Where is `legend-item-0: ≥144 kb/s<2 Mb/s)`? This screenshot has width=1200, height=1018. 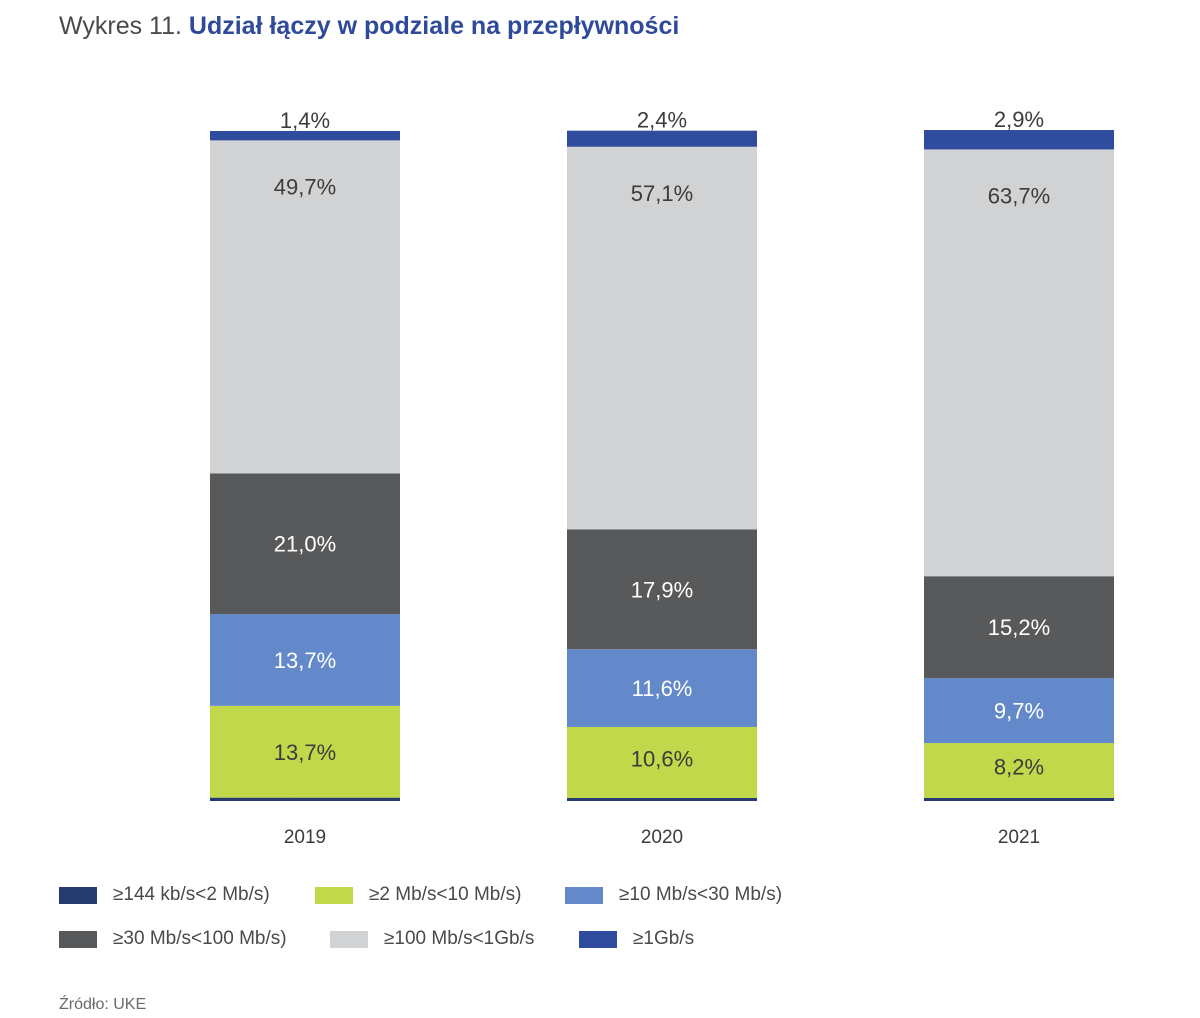 legend-item-0: ≥144 kb/s<2 Mb/s) is located at coordinates (164, 895).